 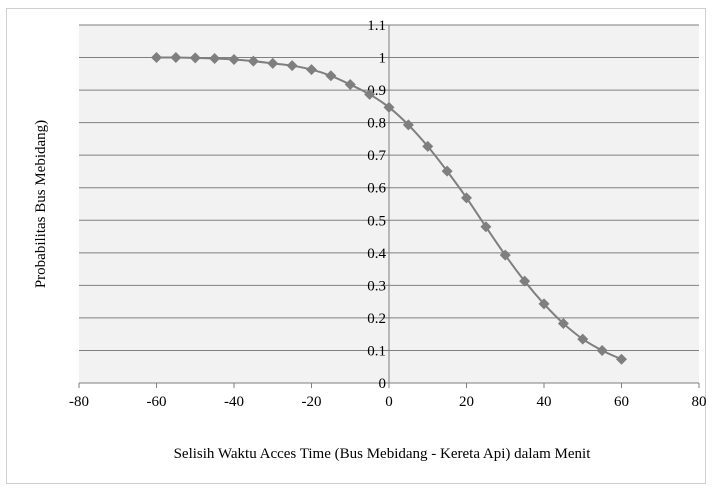 I want to click on x-tick-label: 0, so click(x=389, y=402).